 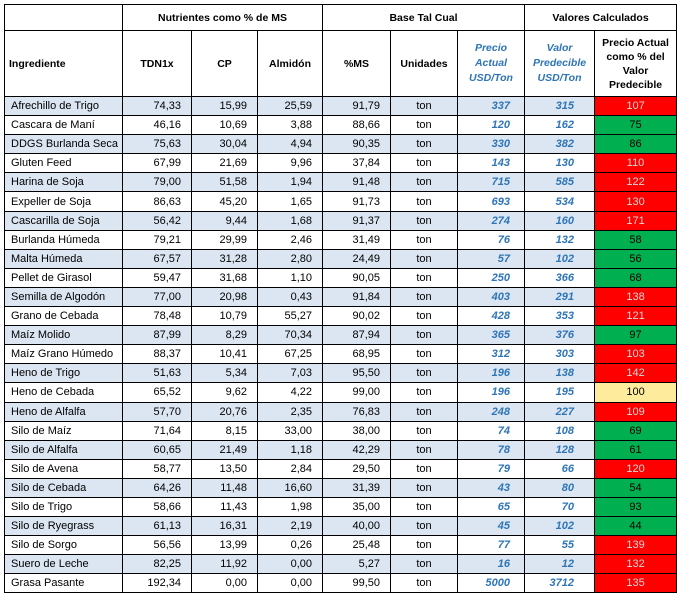 I want to click on cell-valor-predecible: 3712, so click(x=560, y=583).